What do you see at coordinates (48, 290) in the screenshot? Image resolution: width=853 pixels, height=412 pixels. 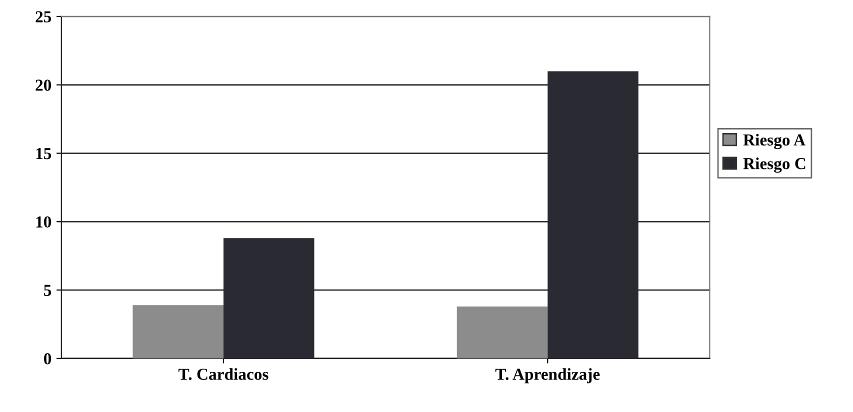 I see `y-tick-label: 5` at bounding box center [48, 290].